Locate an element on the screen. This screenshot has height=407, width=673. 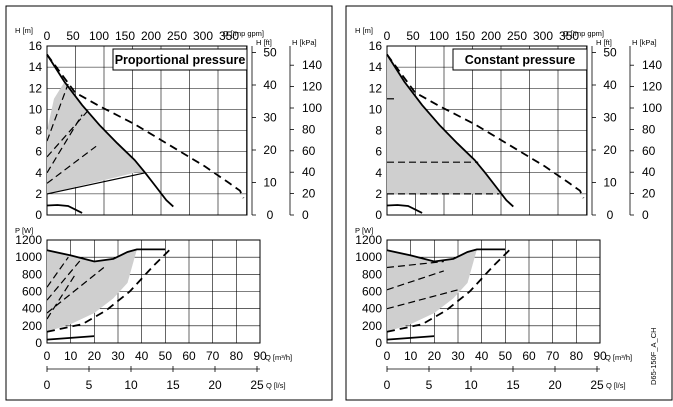
imp-gpm-tick-label: 250 is located at coordinates (177, 36).